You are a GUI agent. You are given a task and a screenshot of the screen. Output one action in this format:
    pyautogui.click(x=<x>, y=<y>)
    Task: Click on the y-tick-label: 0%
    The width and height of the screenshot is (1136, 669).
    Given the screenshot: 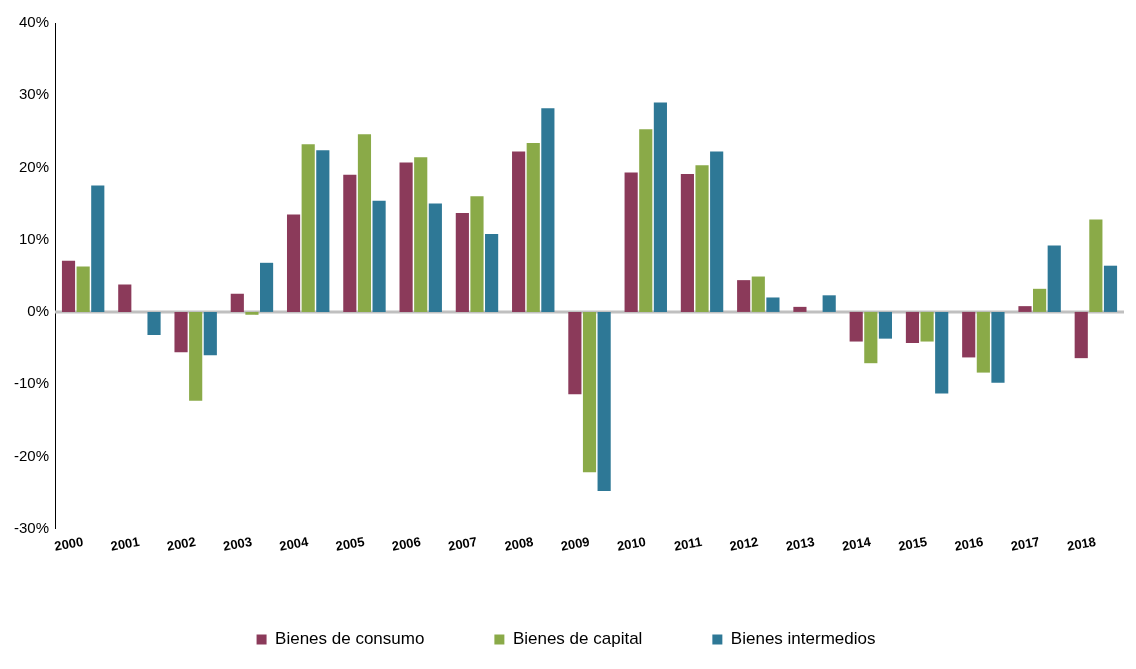 What is the action you would take?
    pyautogui.click(x=38, y=311)
    